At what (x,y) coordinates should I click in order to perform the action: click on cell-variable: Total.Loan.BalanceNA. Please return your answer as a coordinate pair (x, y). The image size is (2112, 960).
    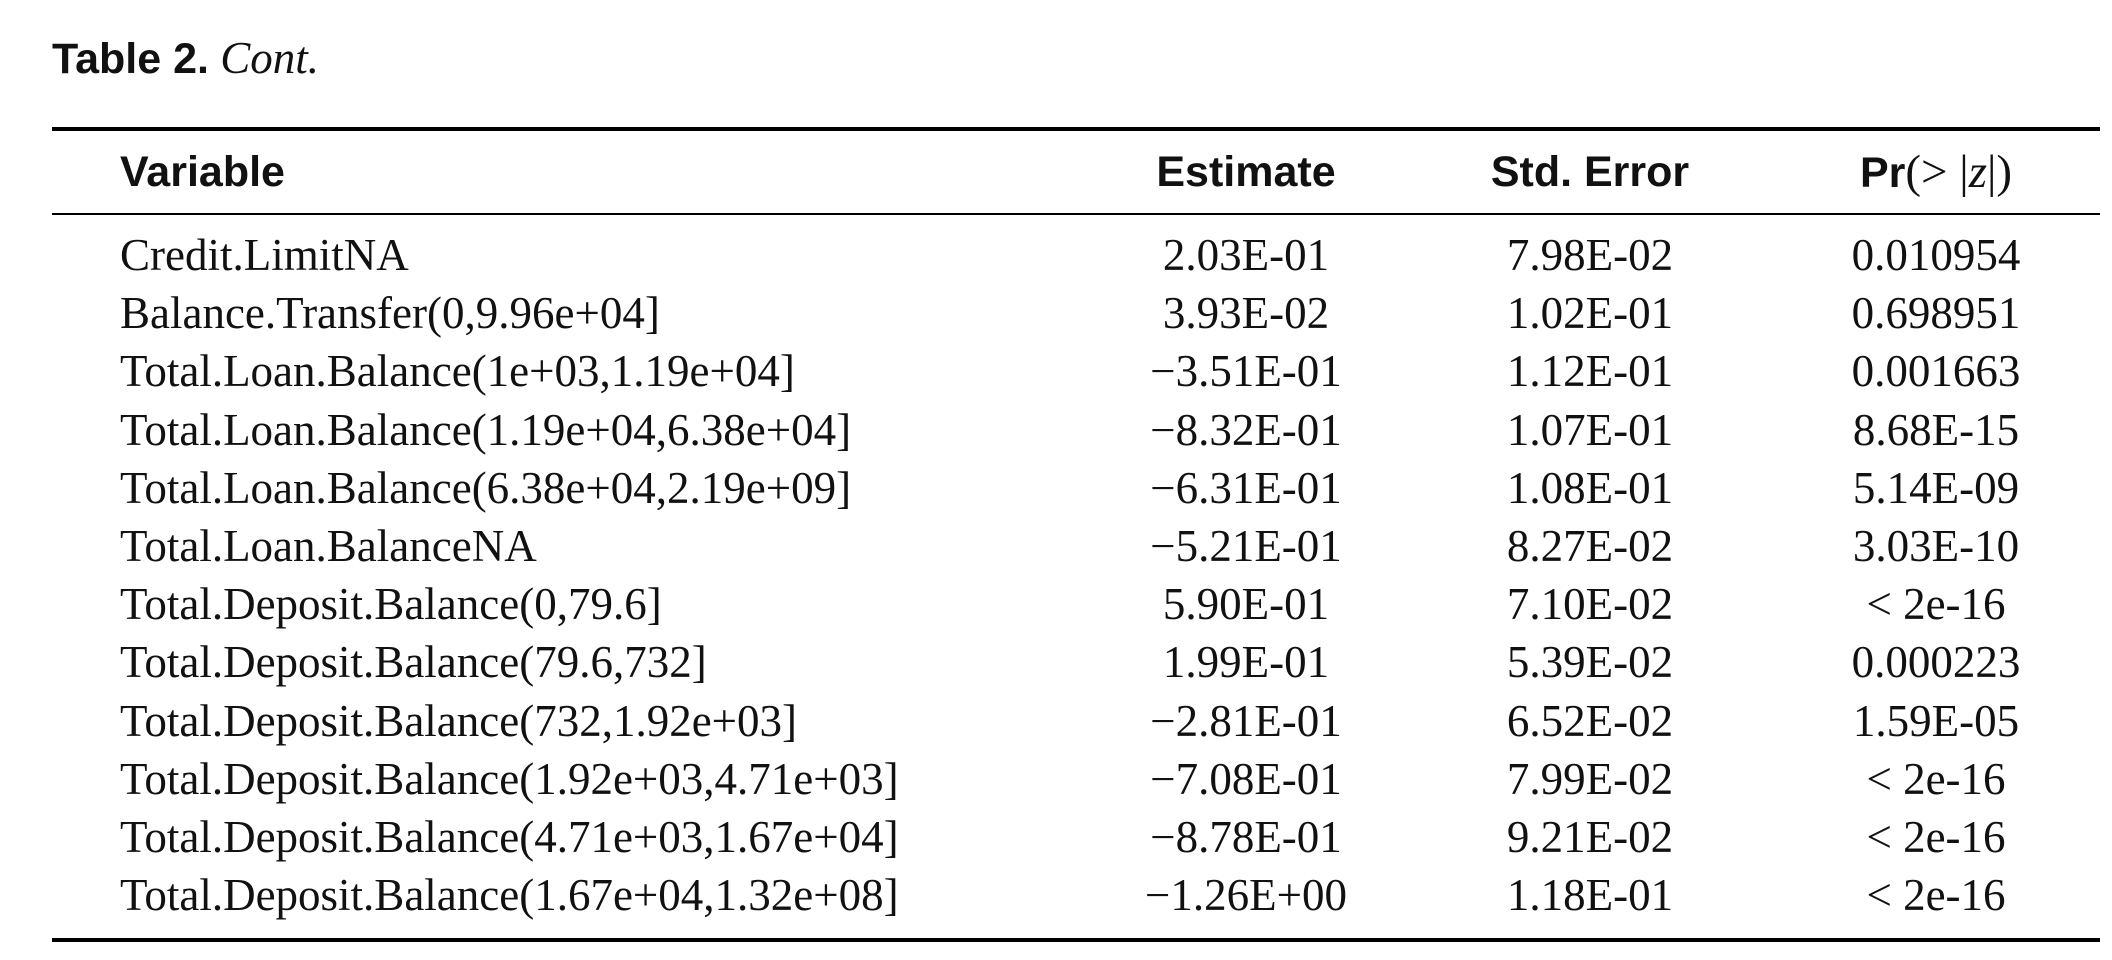
    Looking at the image, I should click on (328, 545).